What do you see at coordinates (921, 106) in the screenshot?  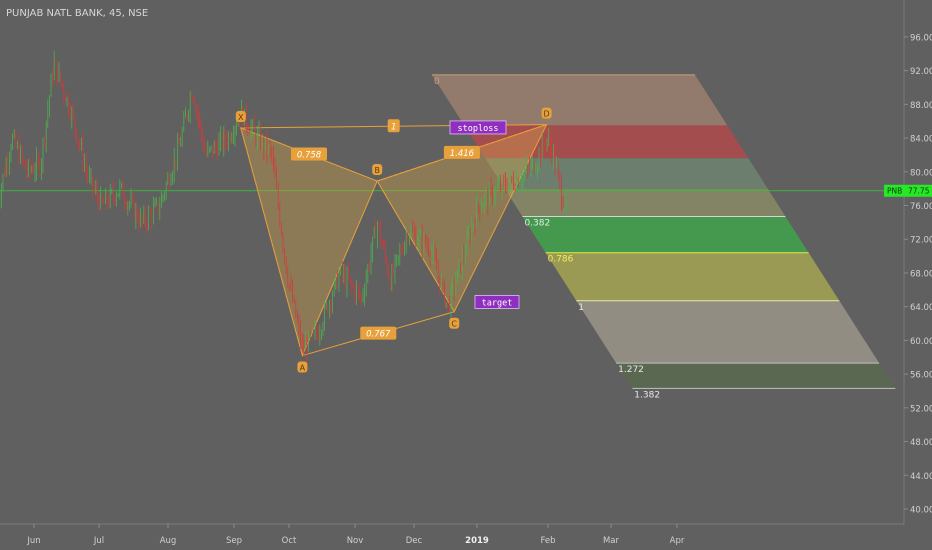 I see `y-tick-label: 88.00` at bounding box center [921, 106].